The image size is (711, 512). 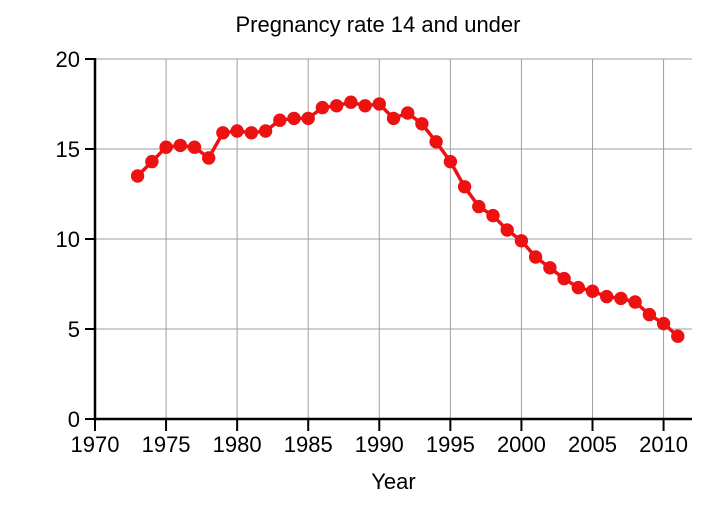 I want to click on y-tick-label: 10, so click(x=68, y=239).